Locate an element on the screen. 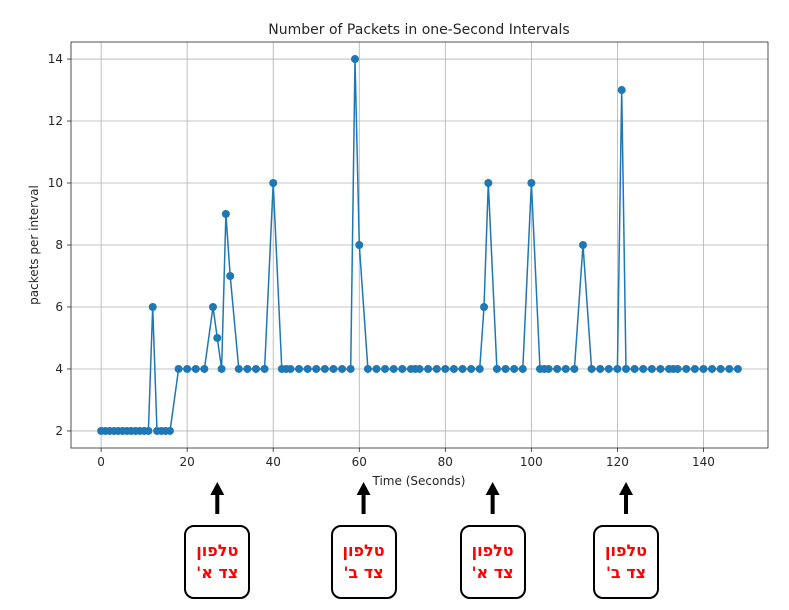 This screenshot has width=789, height=610. x-tick-label: 60 is located at coordinates (359, 462).